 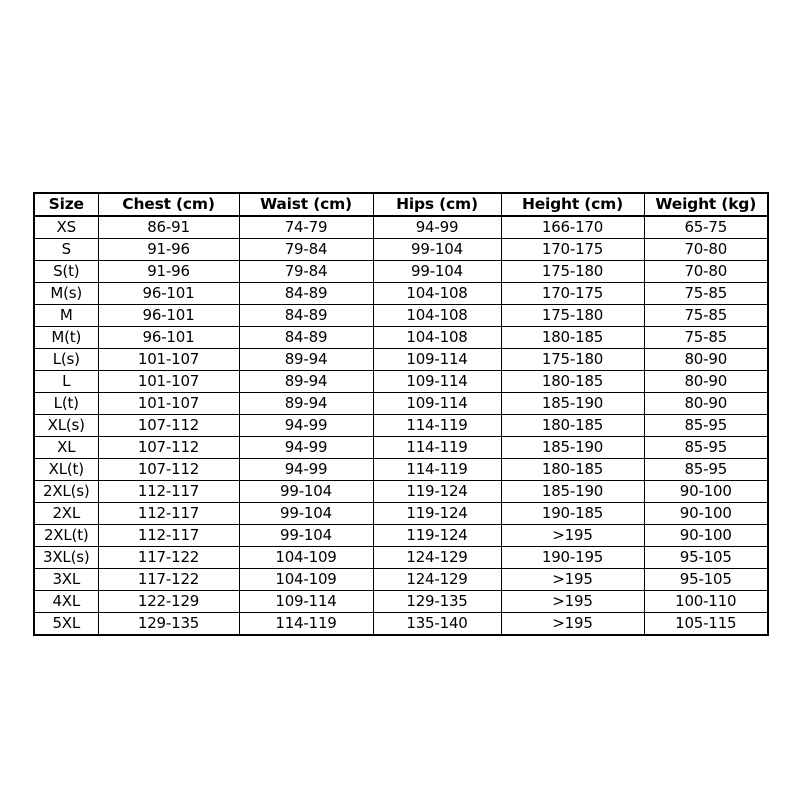 I want to click on cell-size: 5XL, so click(x=66, y=624).